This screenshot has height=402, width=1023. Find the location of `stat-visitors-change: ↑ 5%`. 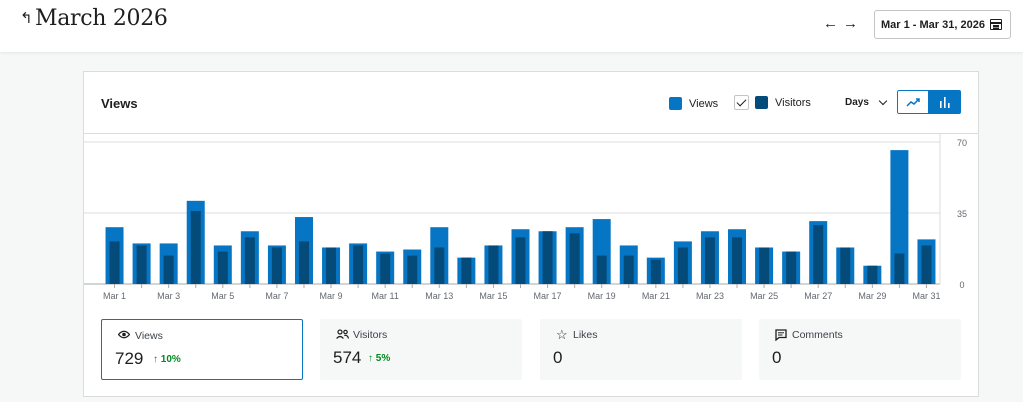

stat-visitors-change: ↑ 5% is located at coordinates (379, 358).